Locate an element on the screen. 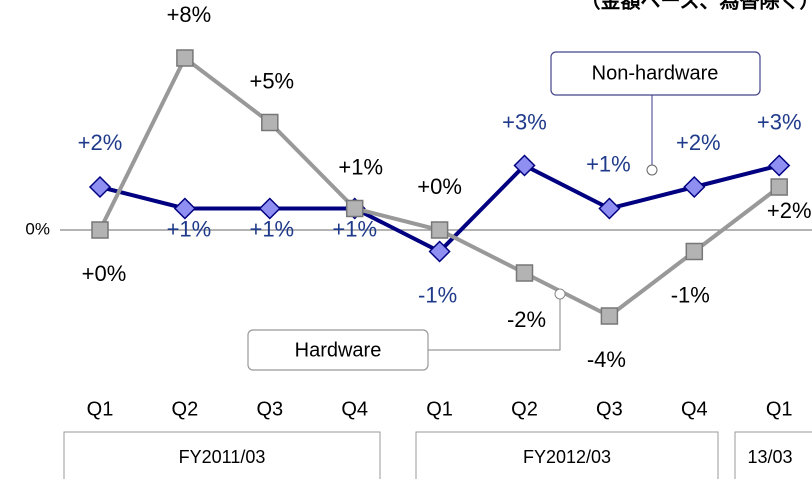 The height and width of the screenshot is (479, 812). data-label: -4% is located at coordinates (606, 359).